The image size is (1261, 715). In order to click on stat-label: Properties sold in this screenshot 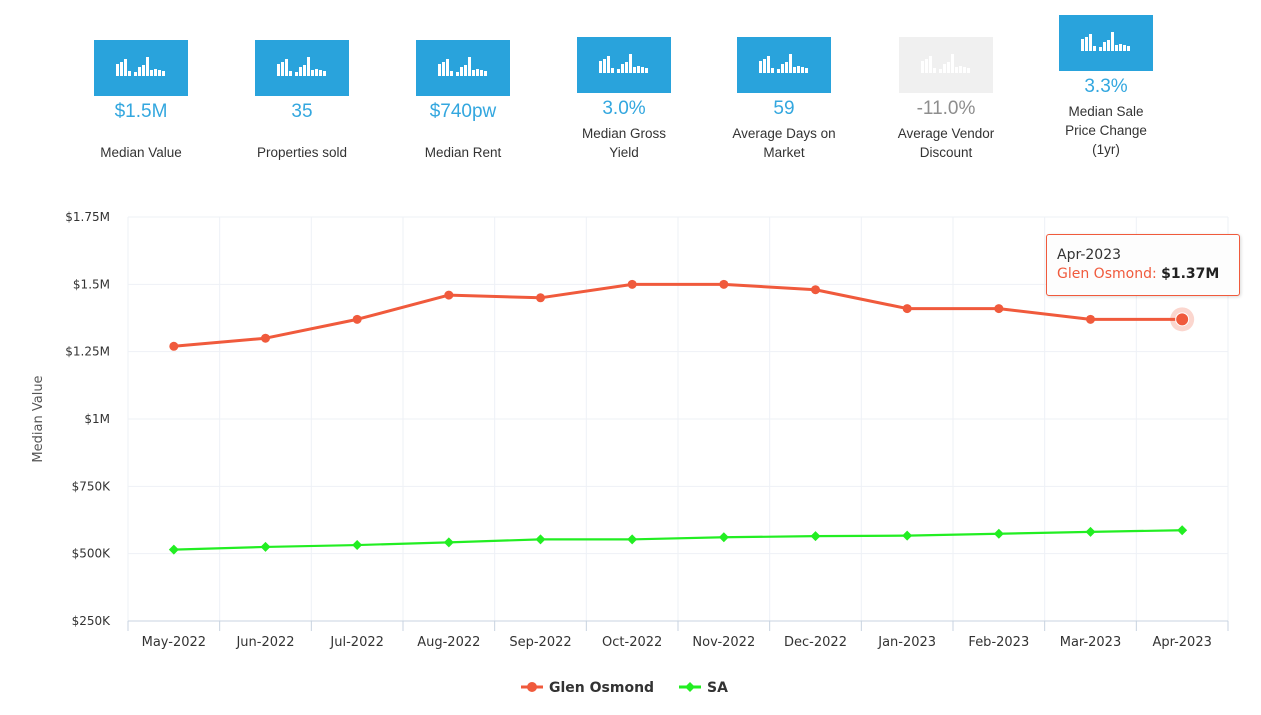, I will do `click(302, 152)`.